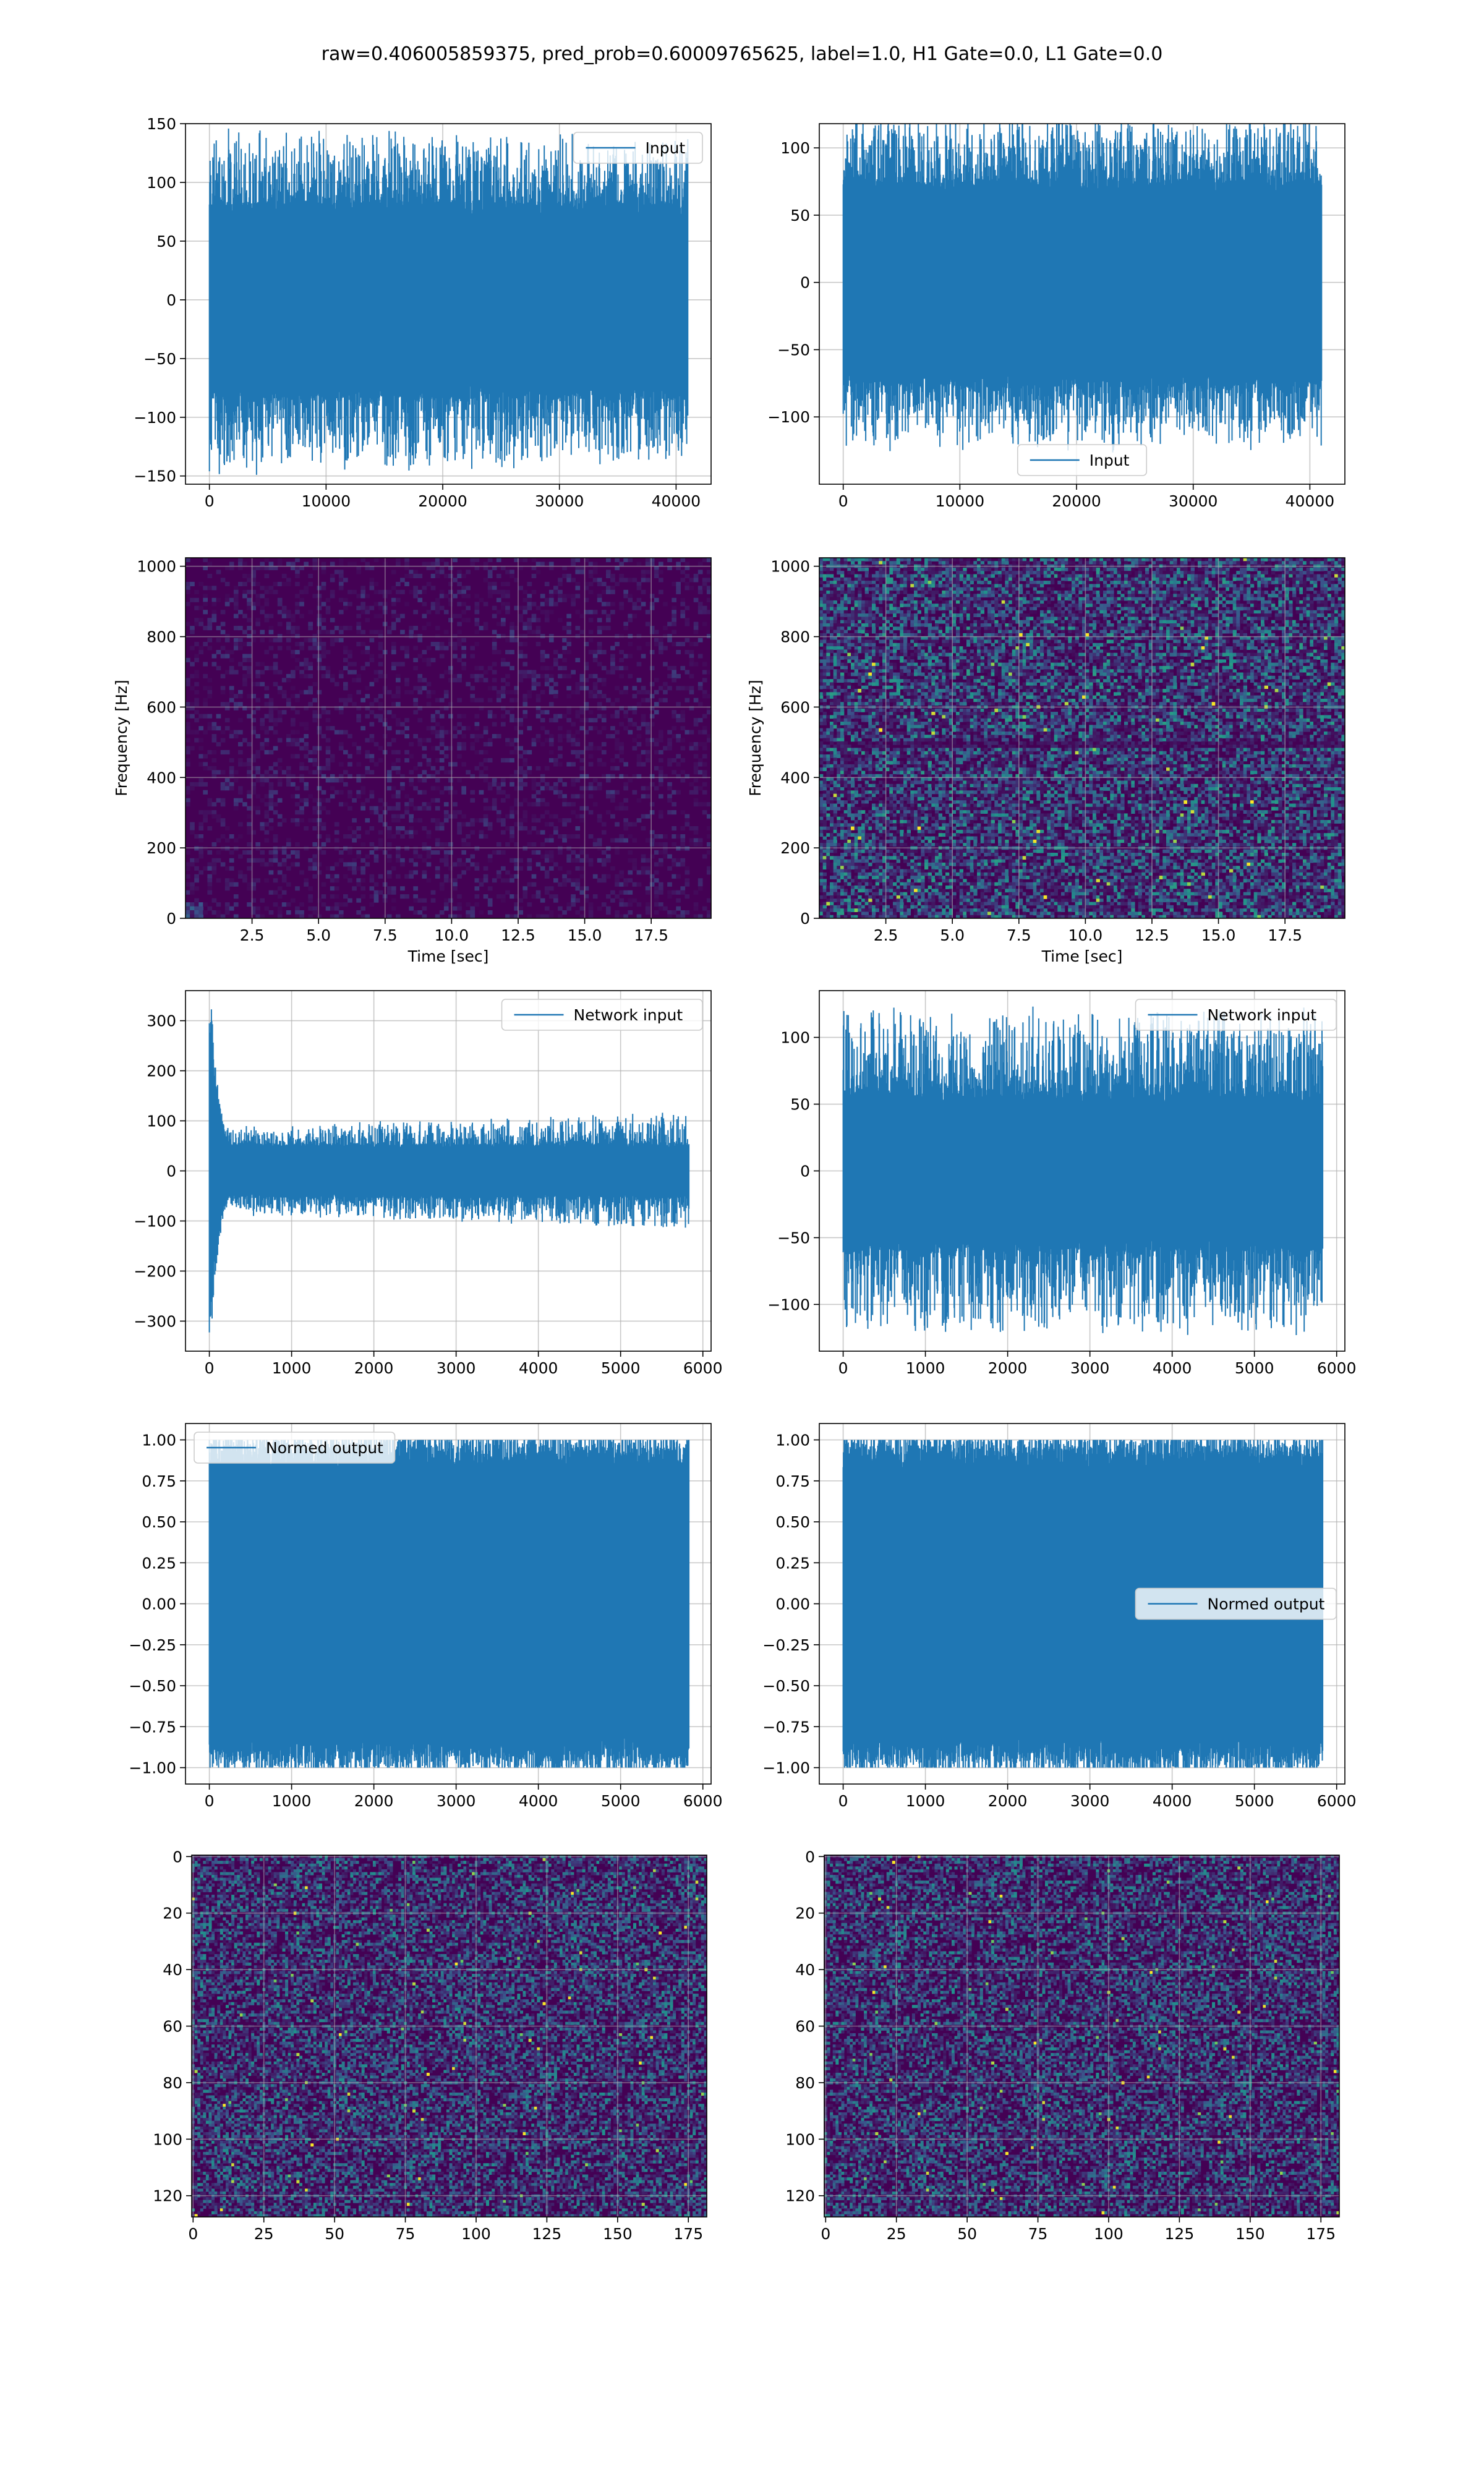 Image resolution: width=1484 pixels, height=2476 pixels. Describe the element at coordinates (825, 2234) in the screenshot. I see `image-right-xtick-label: 0` at that location.